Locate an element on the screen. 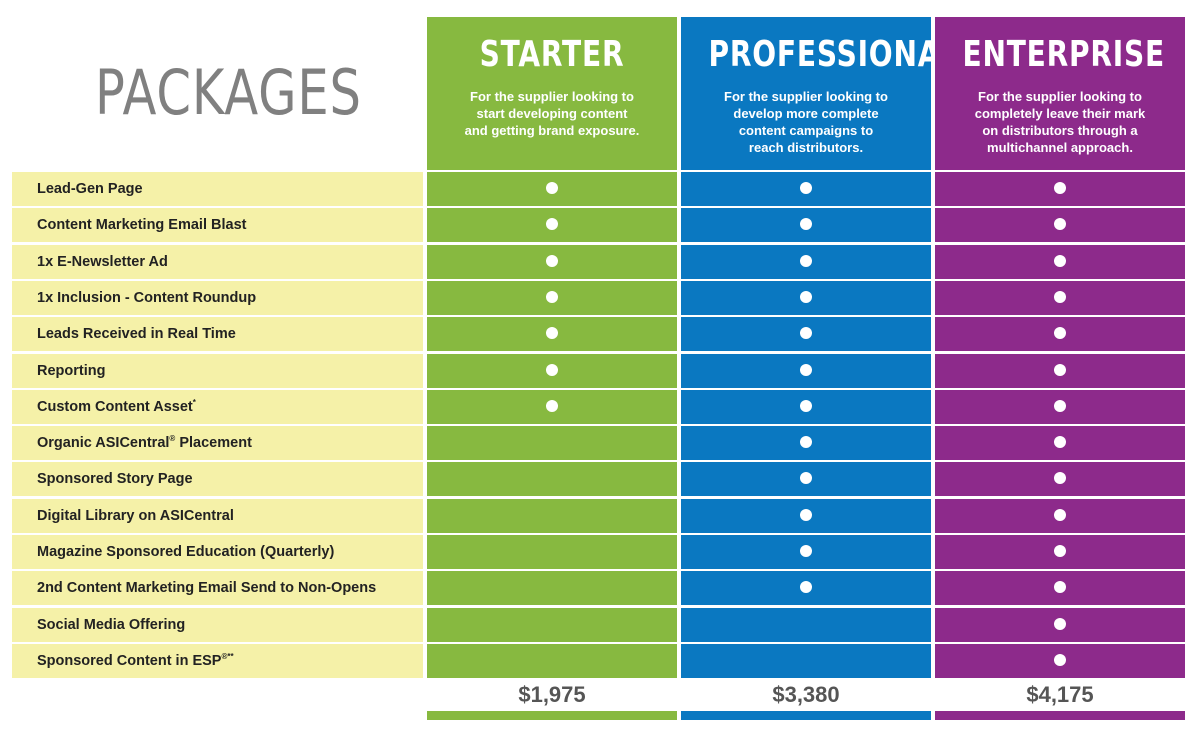  feature-row: Content Marketing Email Blast is located at coordinates (600, 225).